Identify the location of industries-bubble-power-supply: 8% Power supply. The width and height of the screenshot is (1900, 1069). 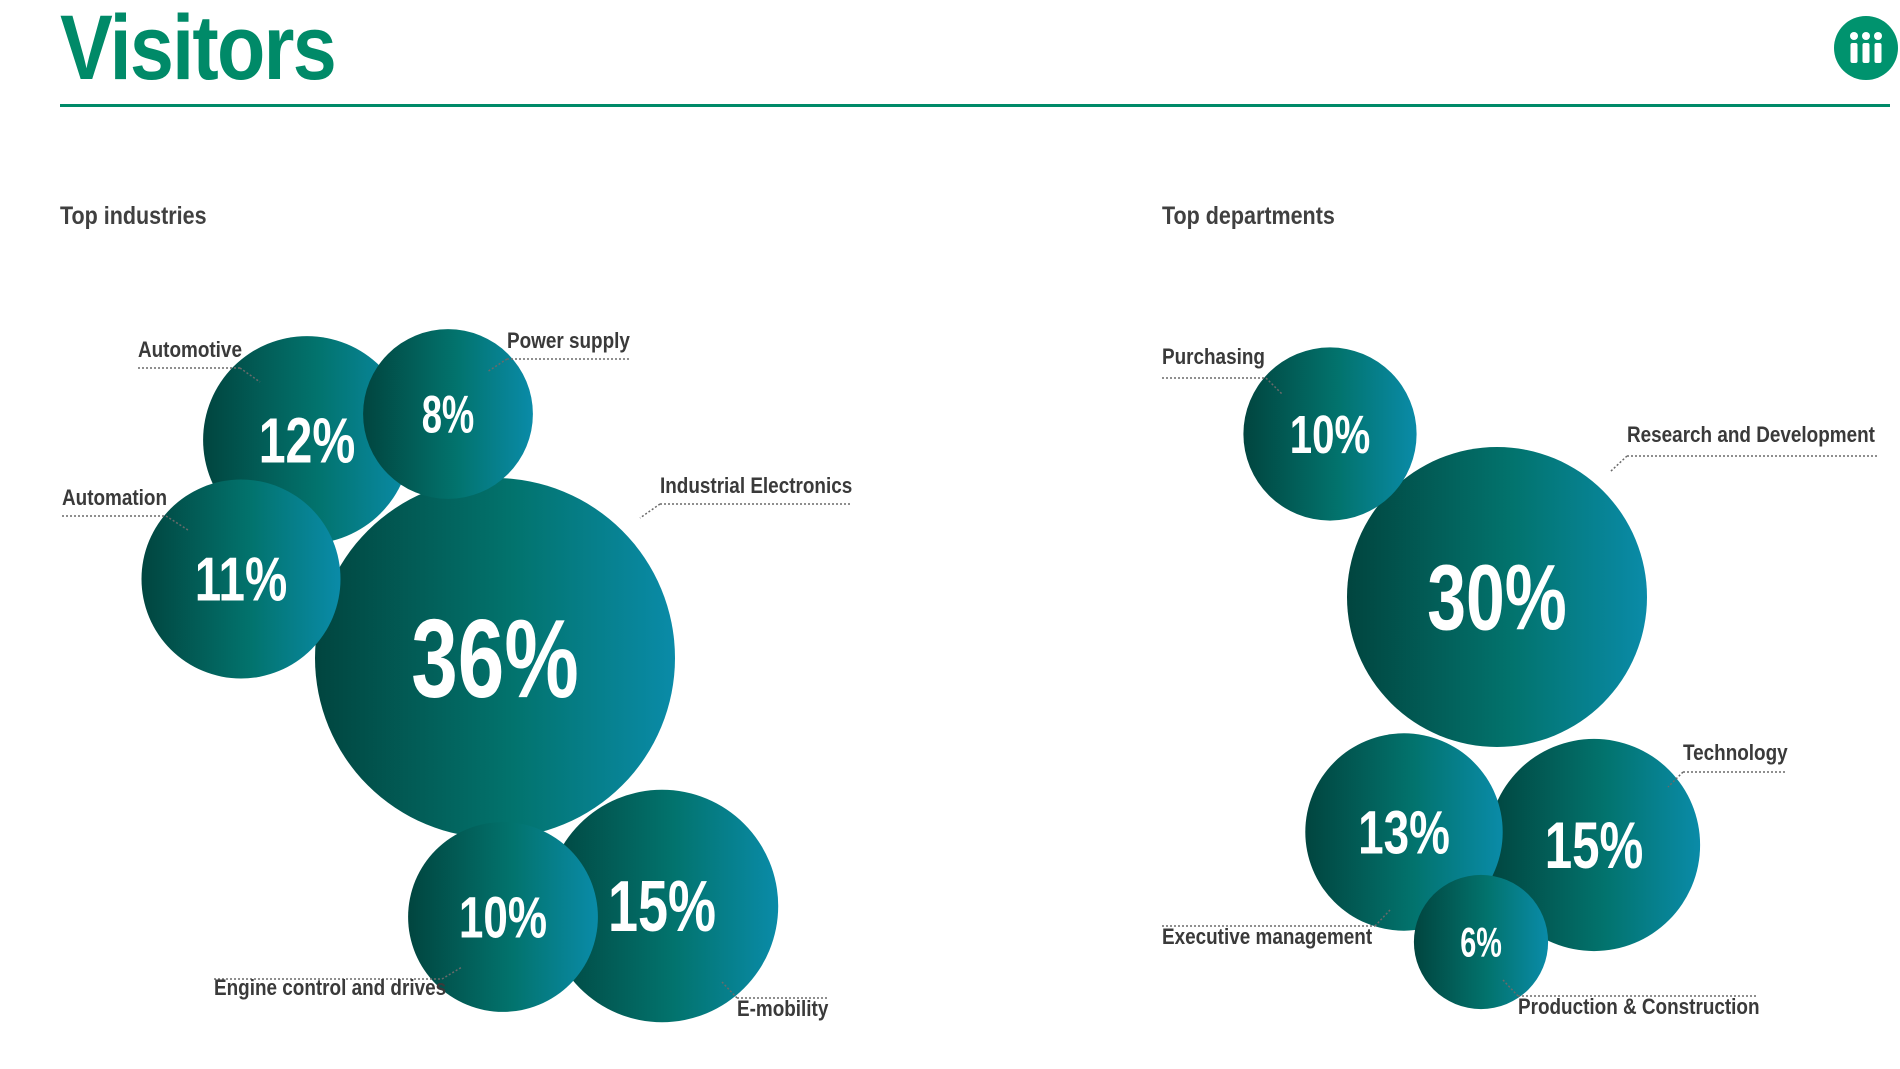
(496, 414).